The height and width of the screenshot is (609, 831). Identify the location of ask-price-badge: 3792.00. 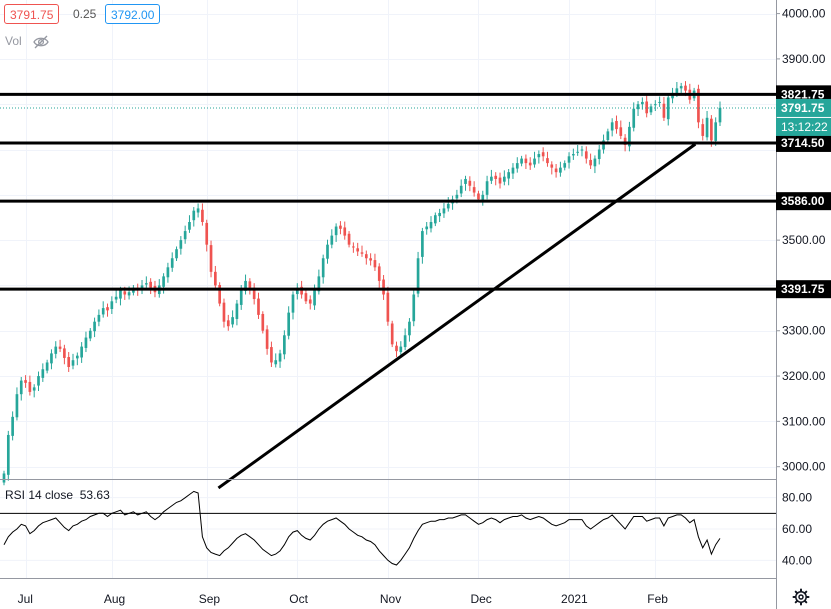
(133, 14).